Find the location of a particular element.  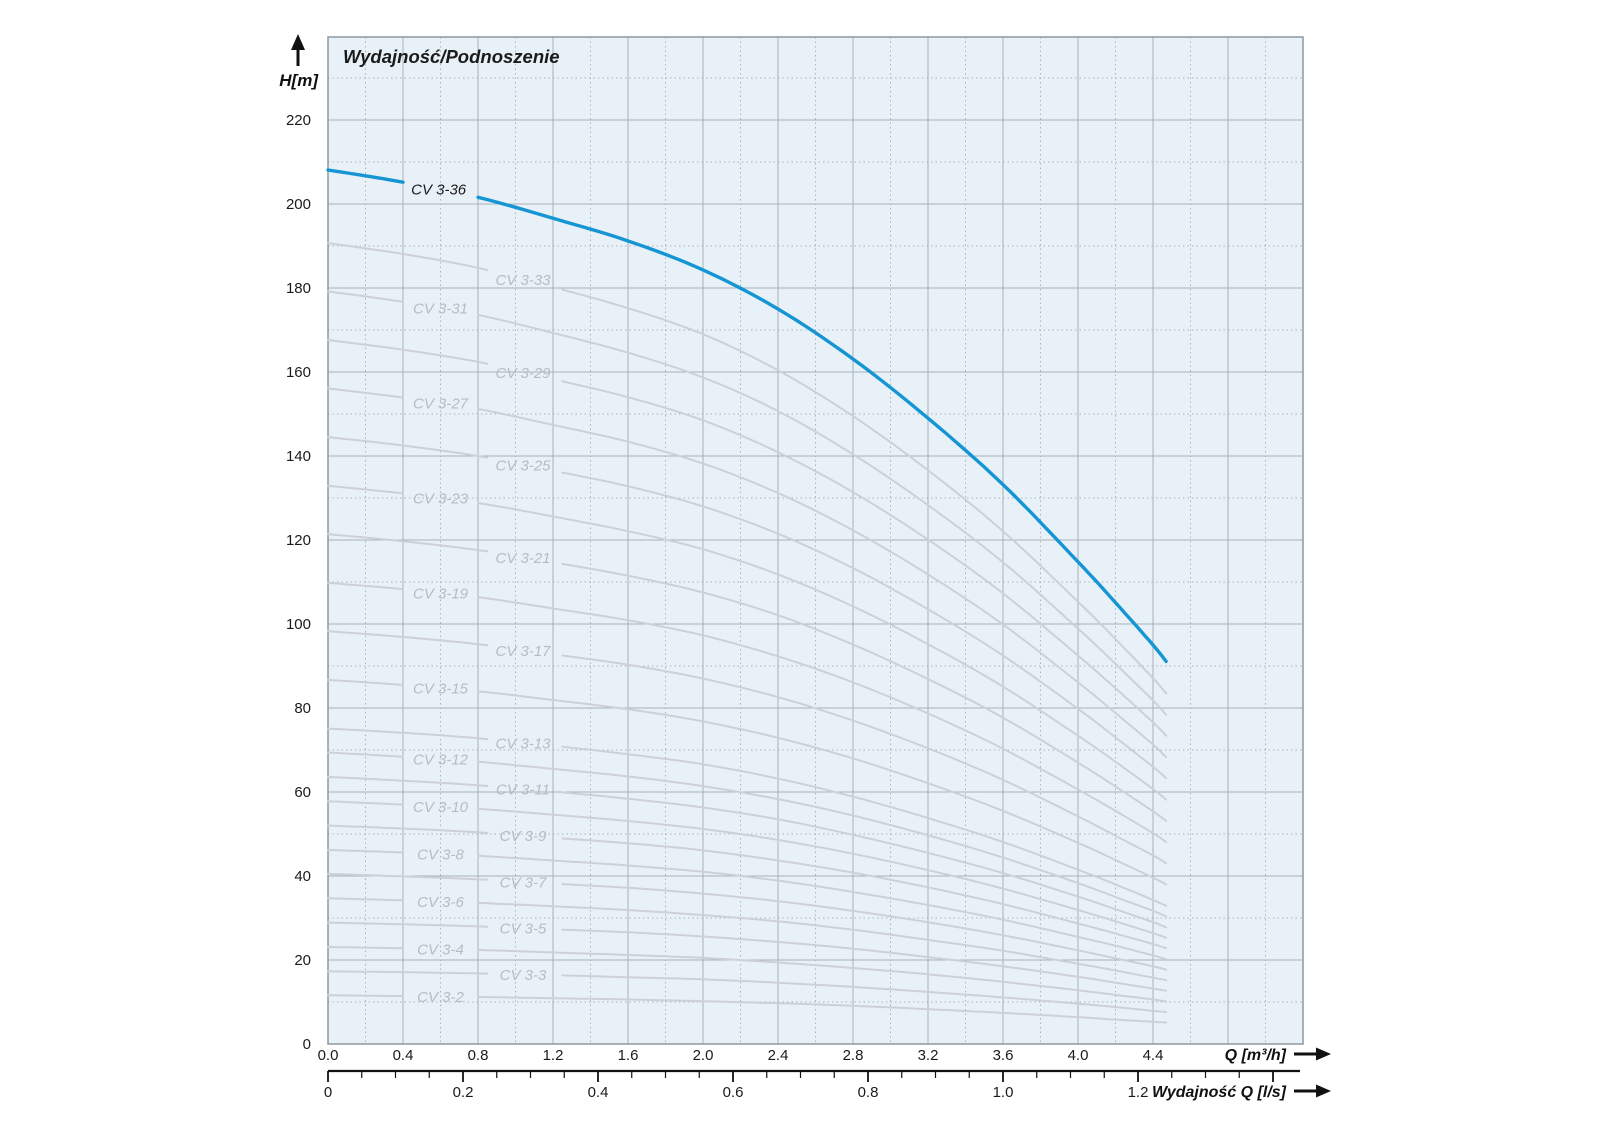

curve-label-CV-3-25: CV 3-25 is located at coordinates (523, 465).